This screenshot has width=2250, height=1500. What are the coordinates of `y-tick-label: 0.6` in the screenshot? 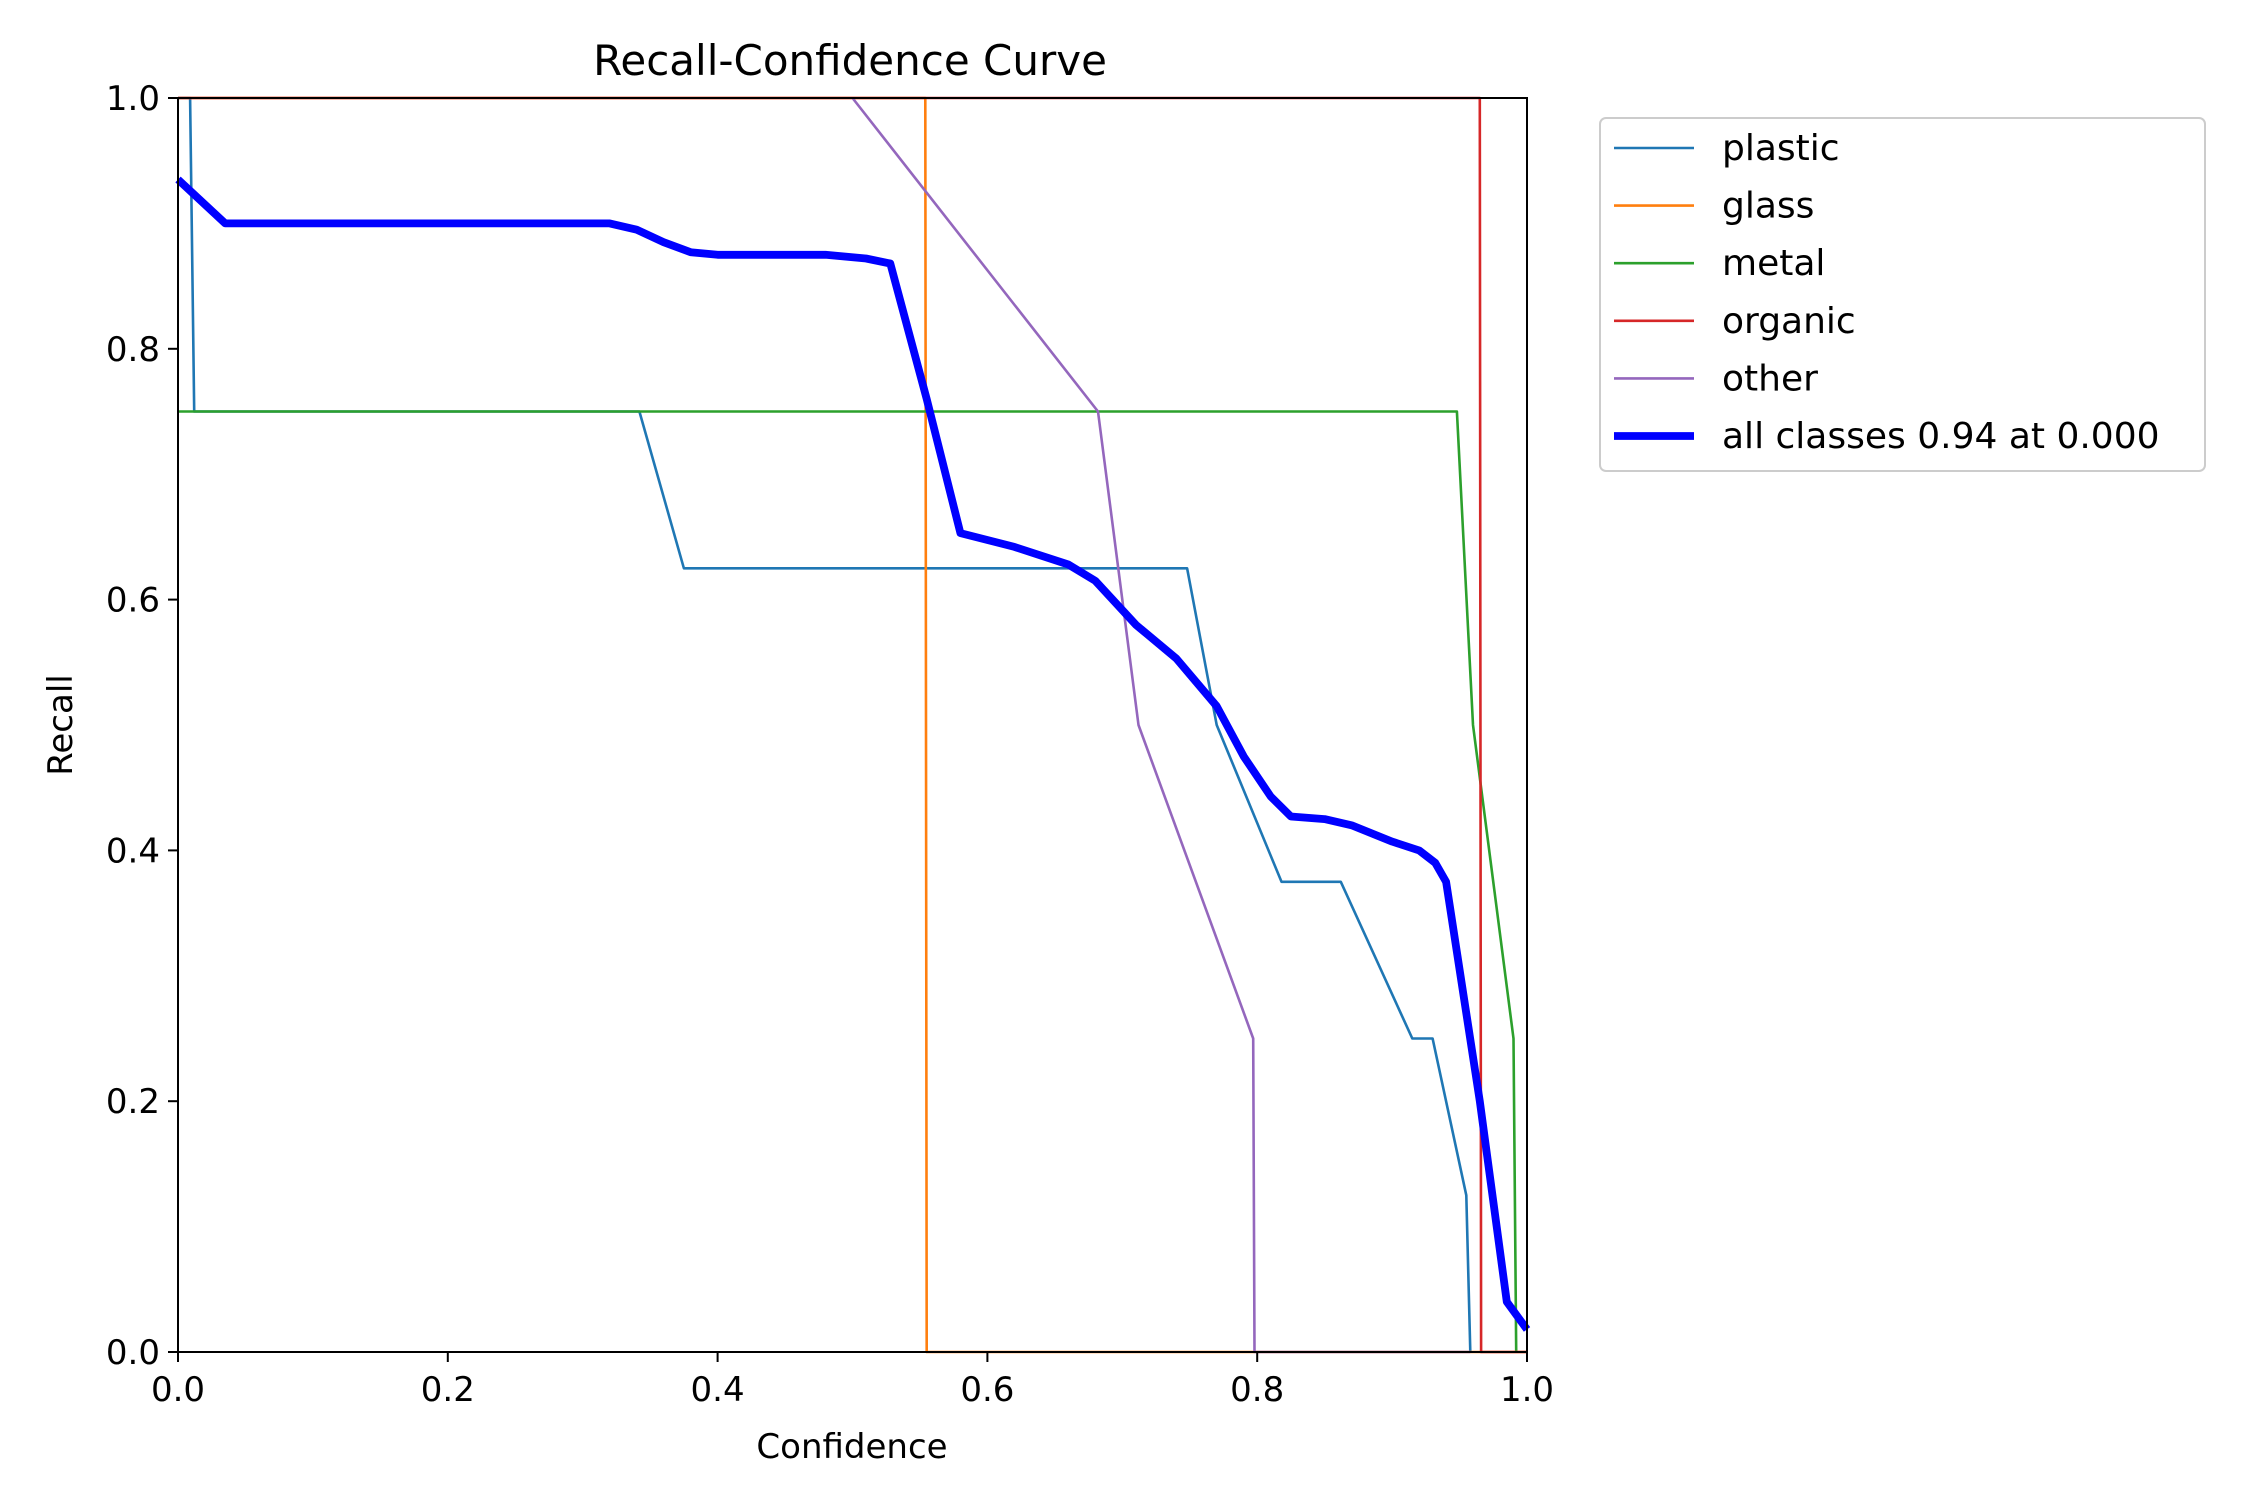 It's located at (133, 601).